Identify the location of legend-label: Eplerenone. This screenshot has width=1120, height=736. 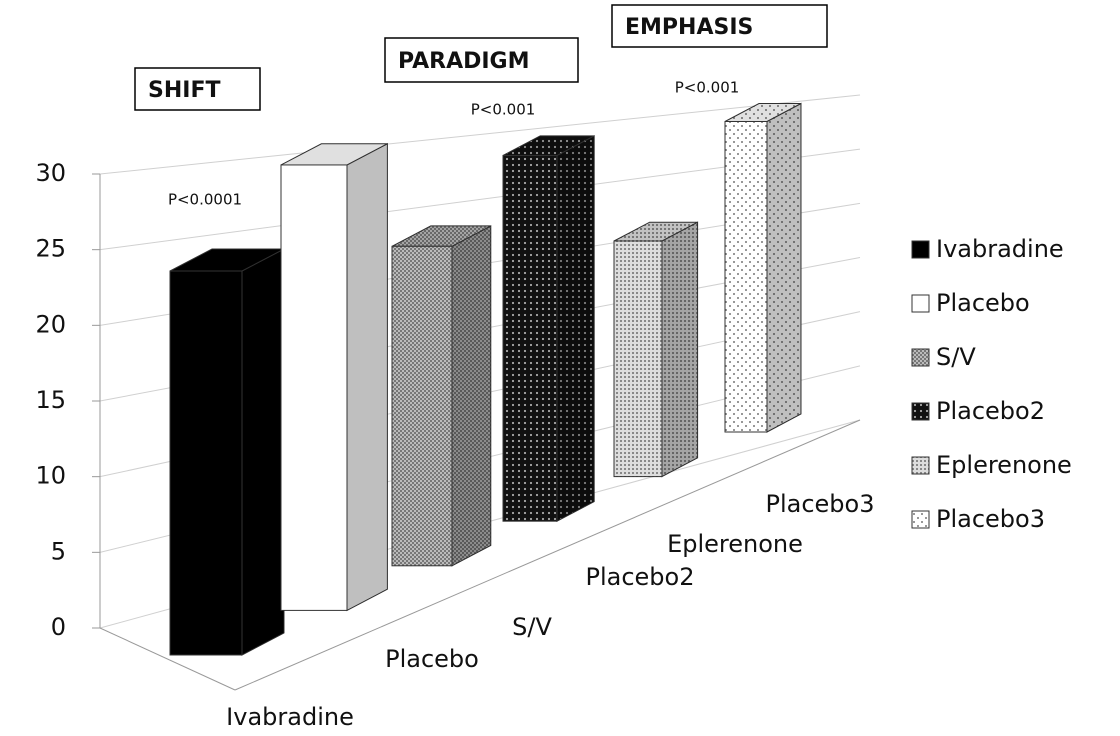
(1004, 465).